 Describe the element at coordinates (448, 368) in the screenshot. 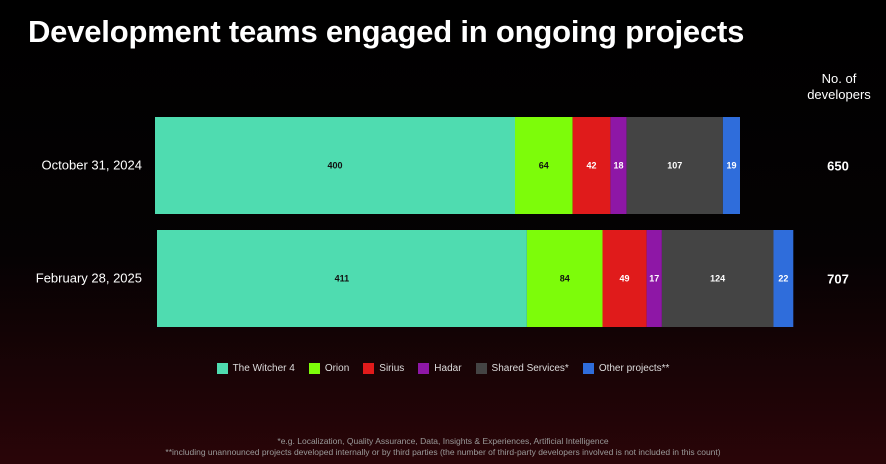

I see `legend-label: Hadar` at that location.